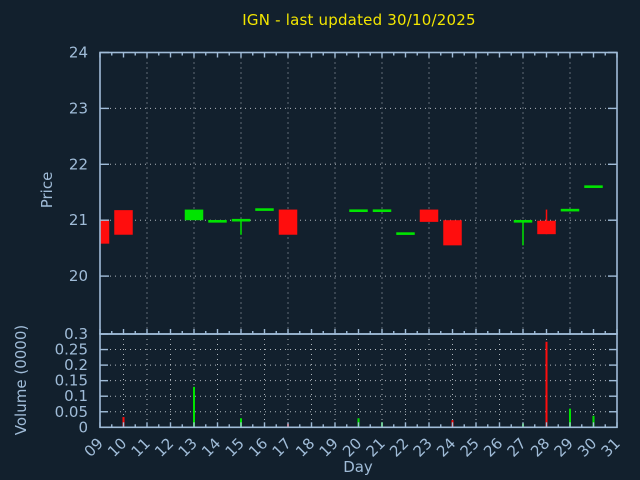 The height and width of the screenshot is (480, 640). What do you see at coordinates (211, 447) in the screenshot?
I see `day-tick-label: 14` at bounding box center [211, 447].